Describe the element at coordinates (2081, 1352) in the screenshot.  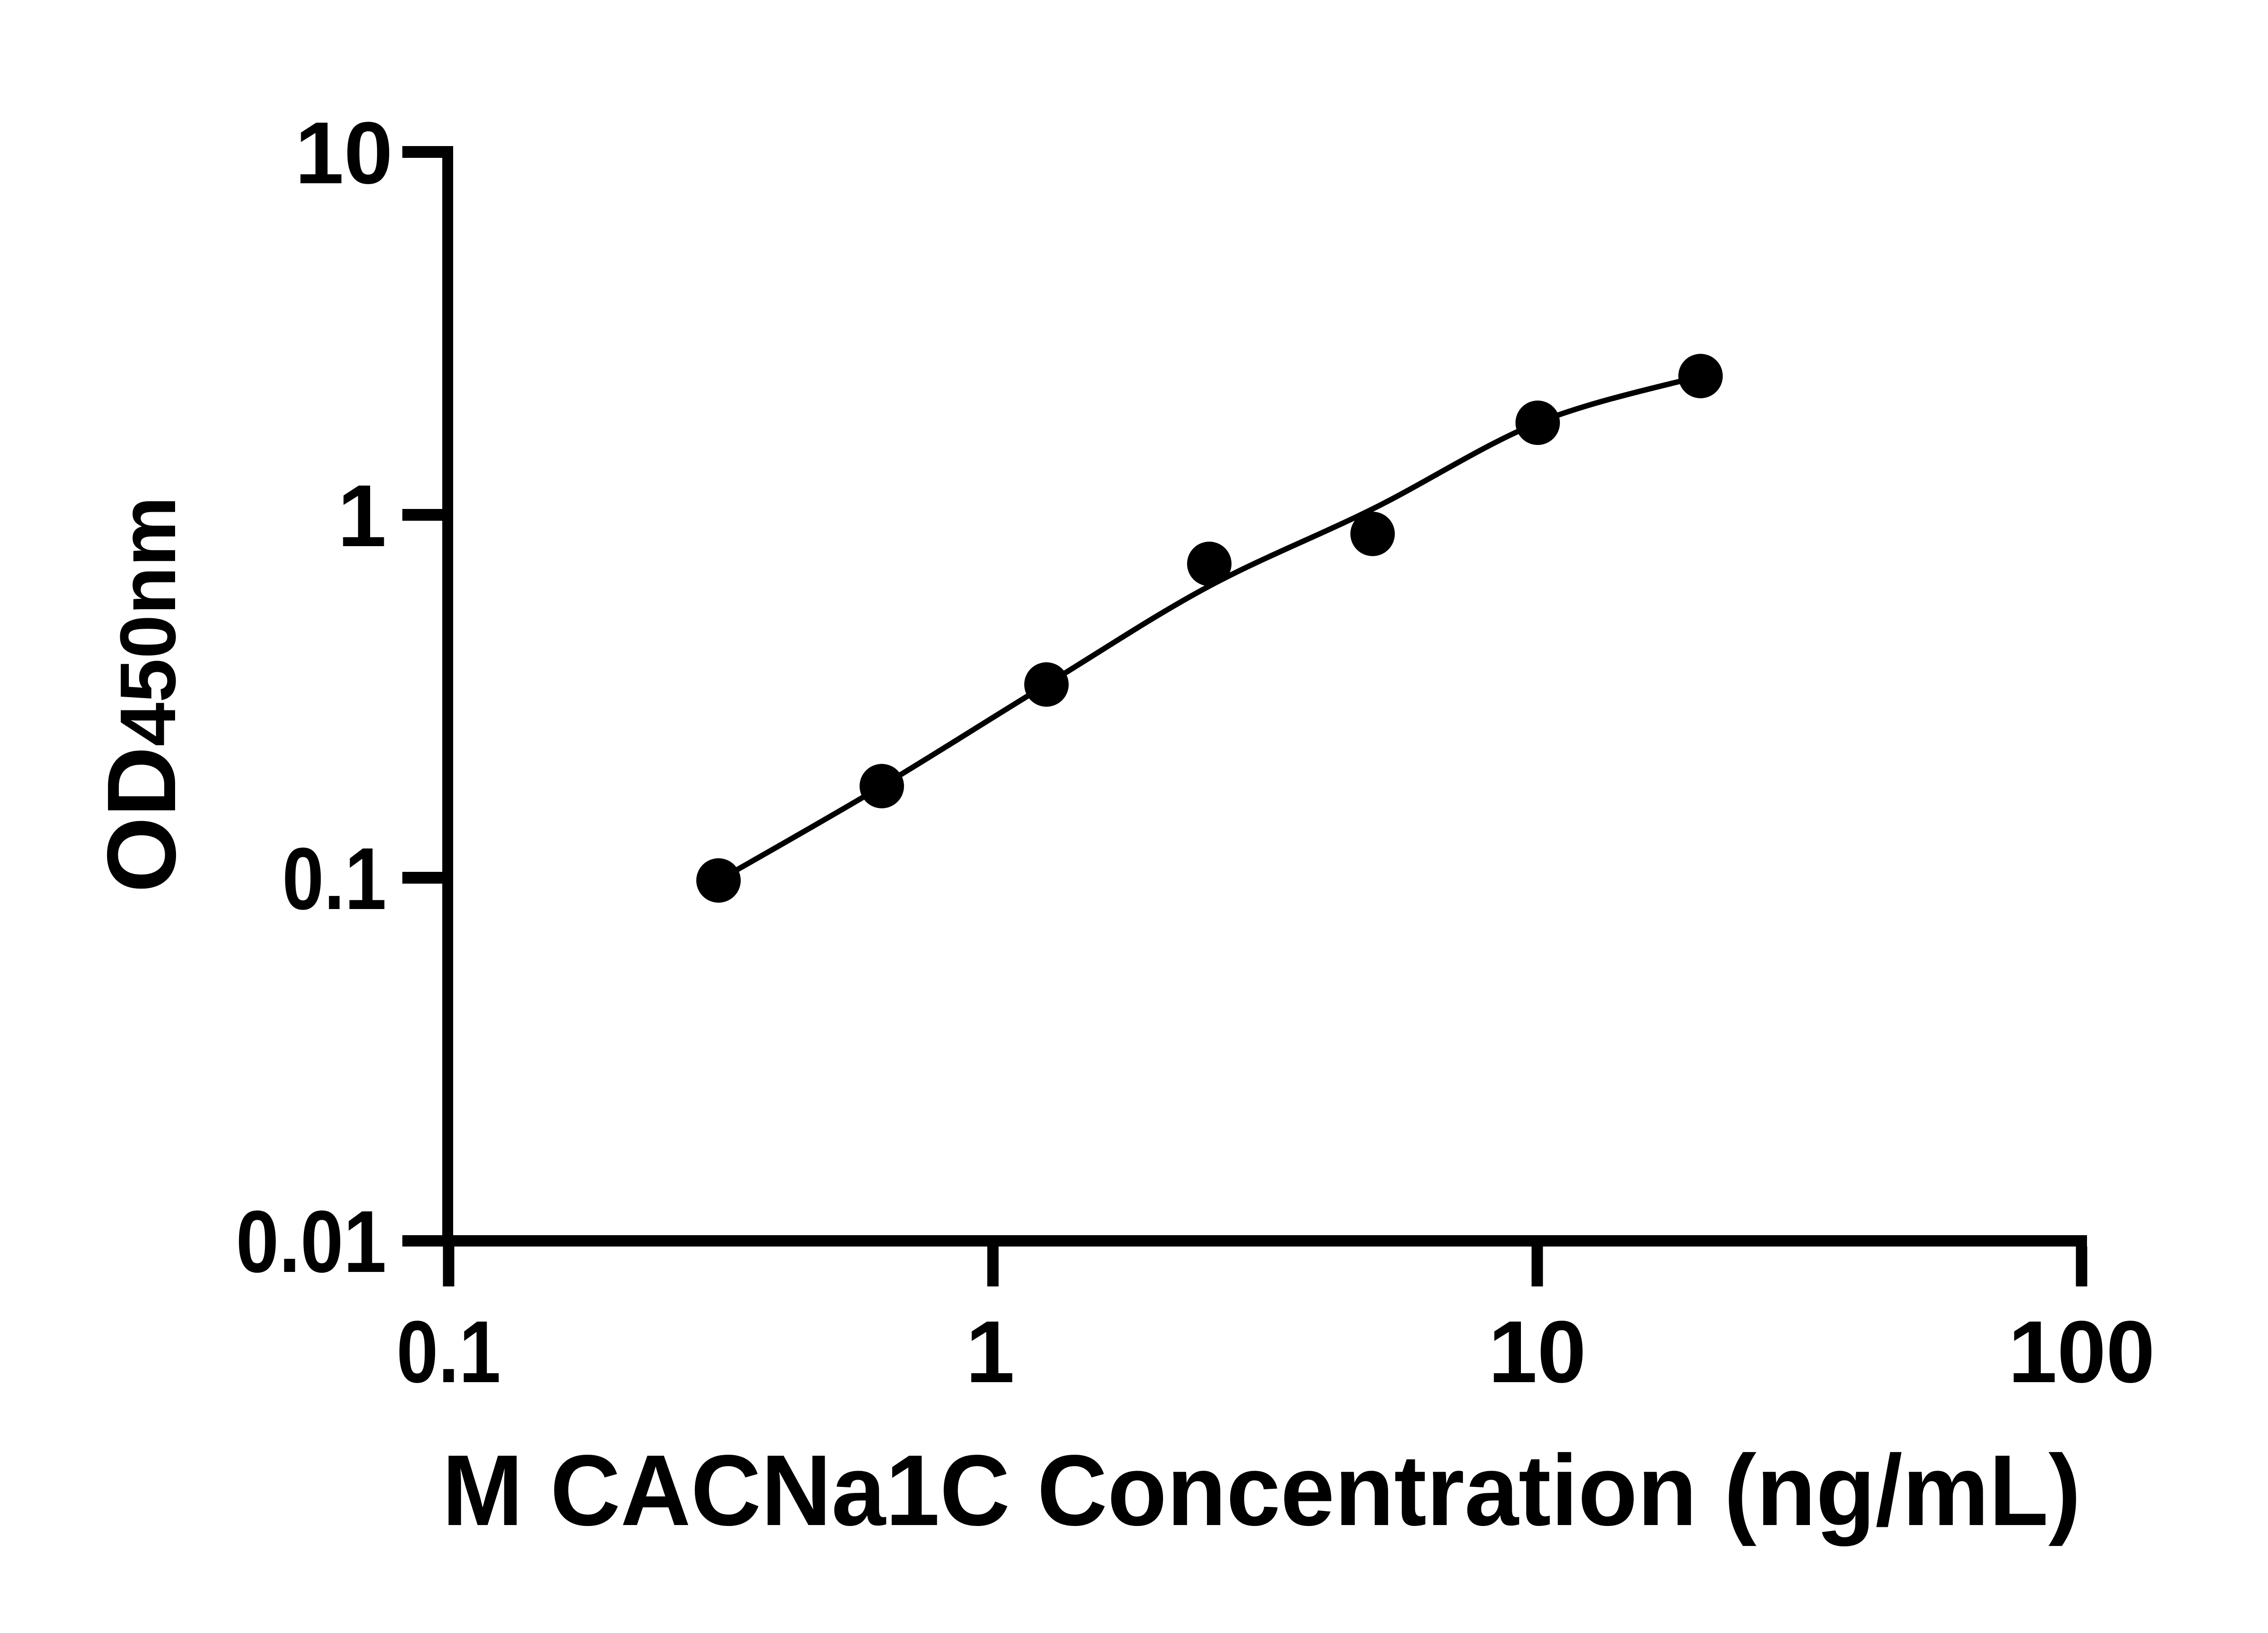
I see `svg-text: 100` at that location.